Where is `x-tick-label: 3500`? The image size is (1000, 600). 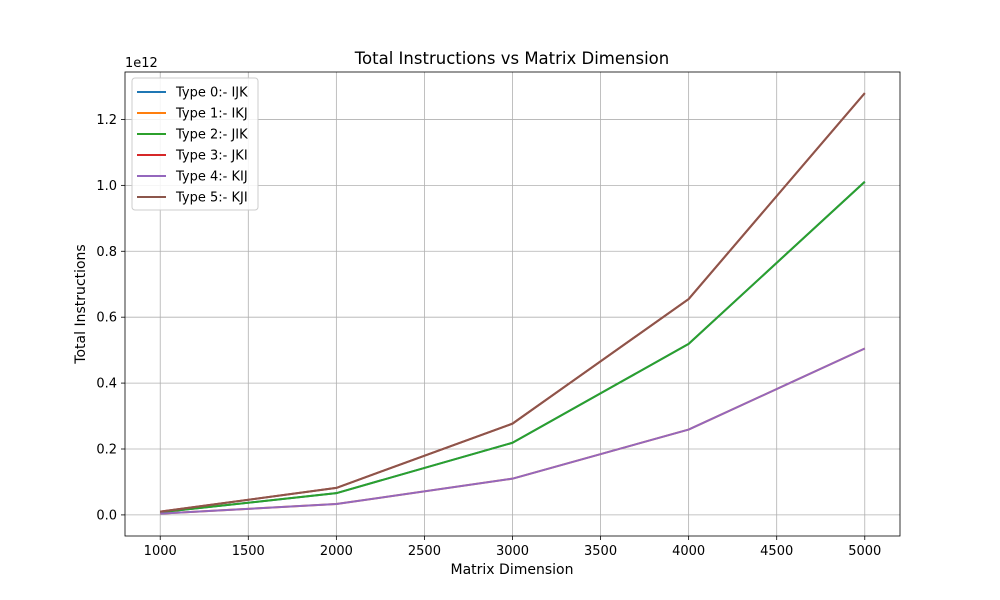 x-tick-label: 3500 is located at coordinates (600, 551).